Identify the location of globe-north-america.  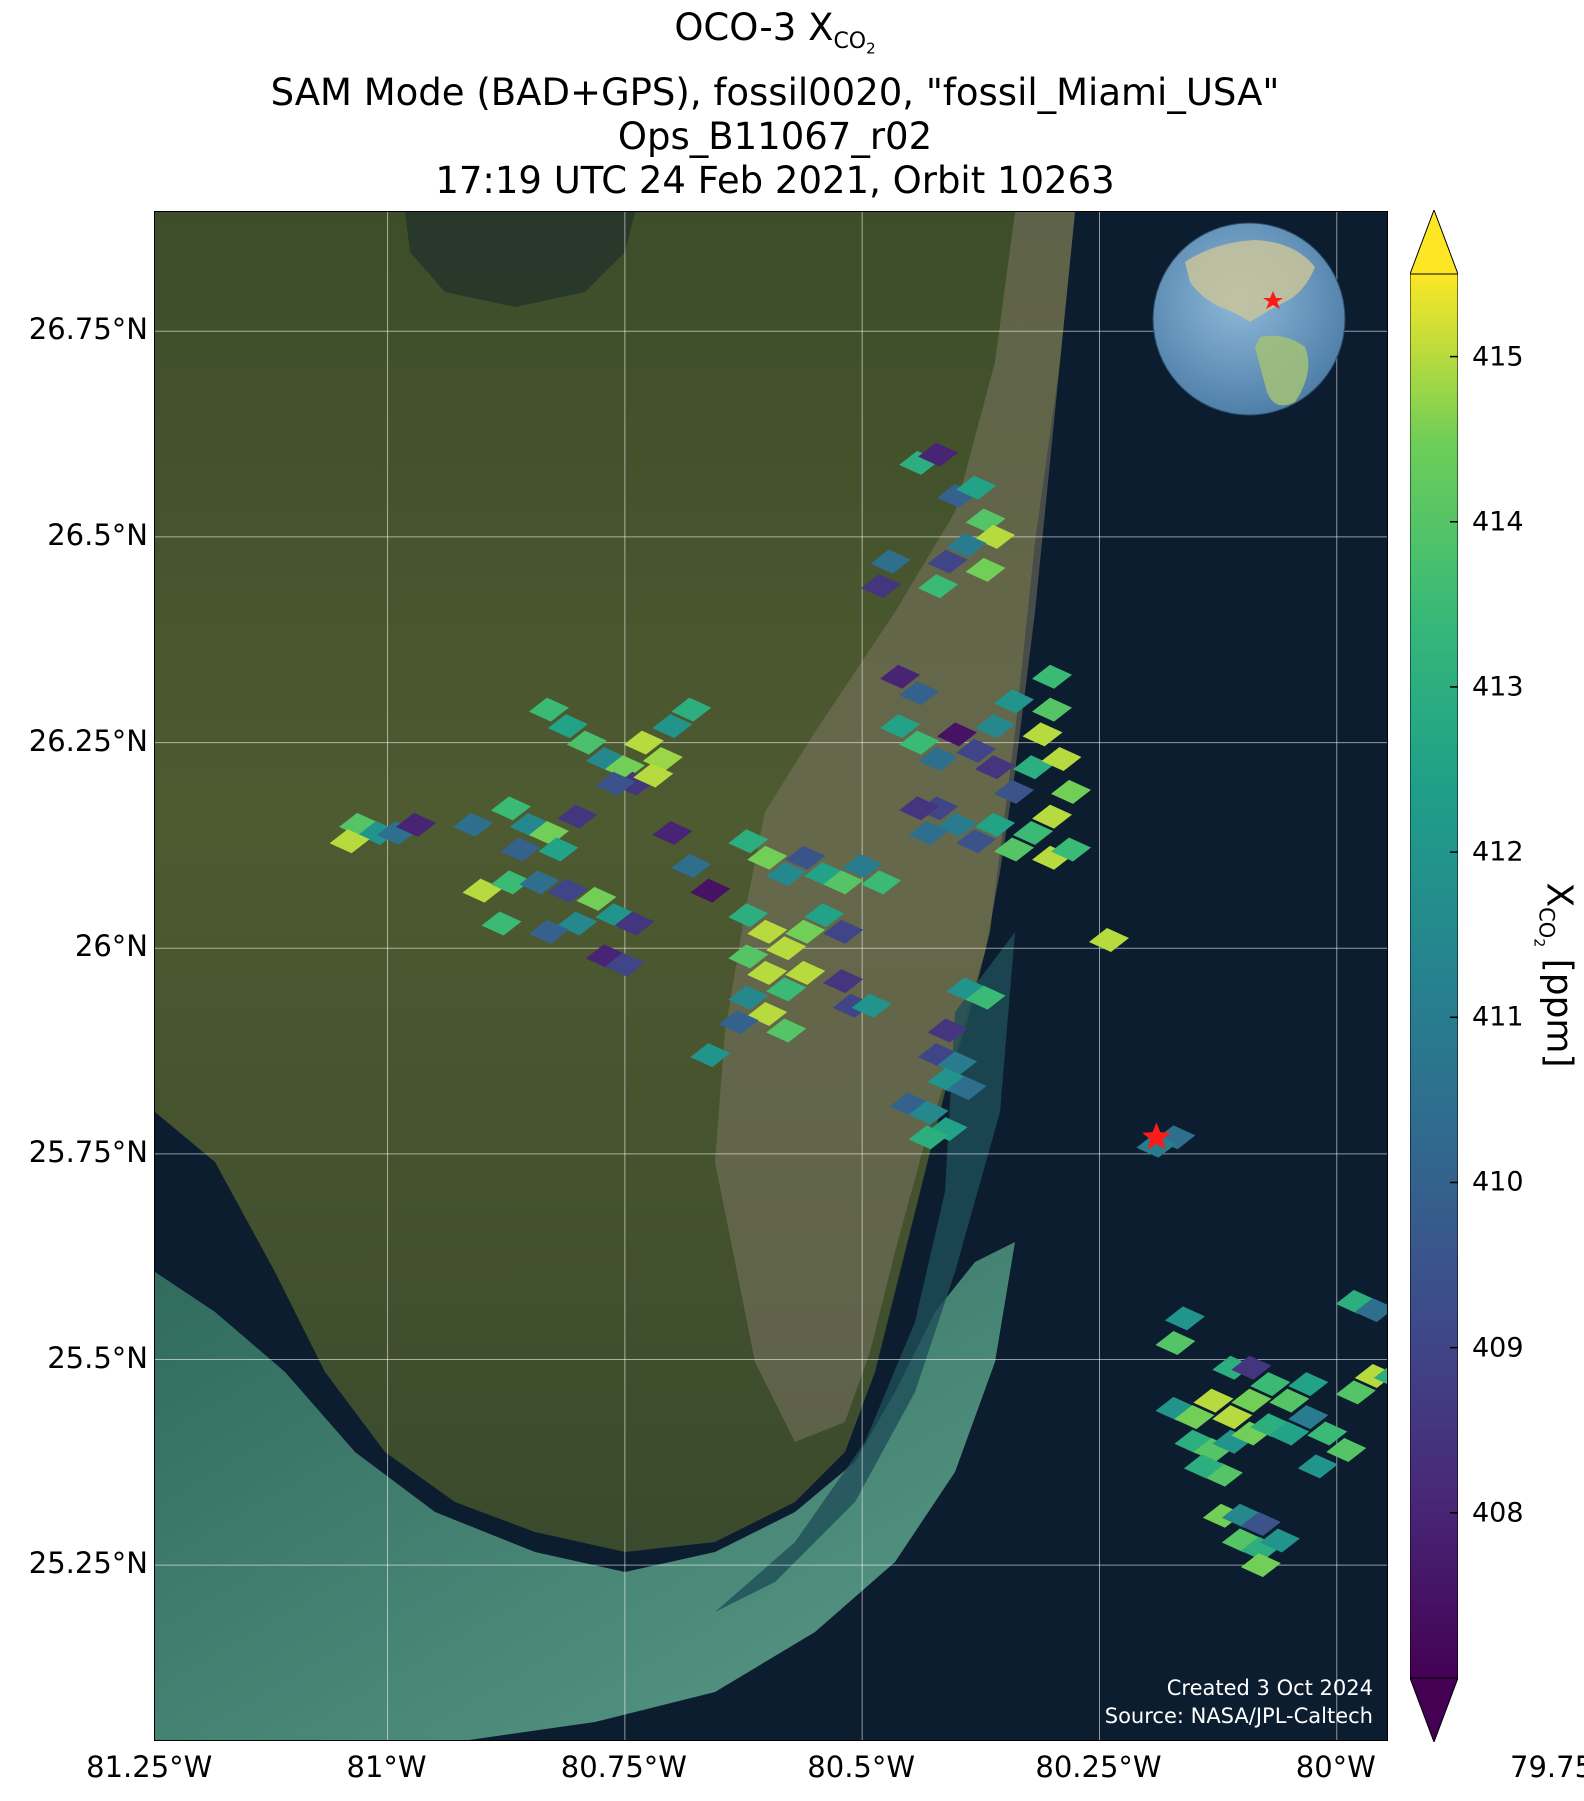
(1250, 281).